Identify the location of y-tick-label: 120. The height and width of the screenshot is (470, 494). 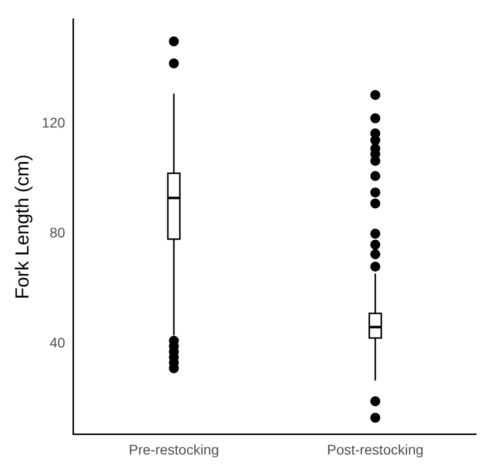
(54, 122).